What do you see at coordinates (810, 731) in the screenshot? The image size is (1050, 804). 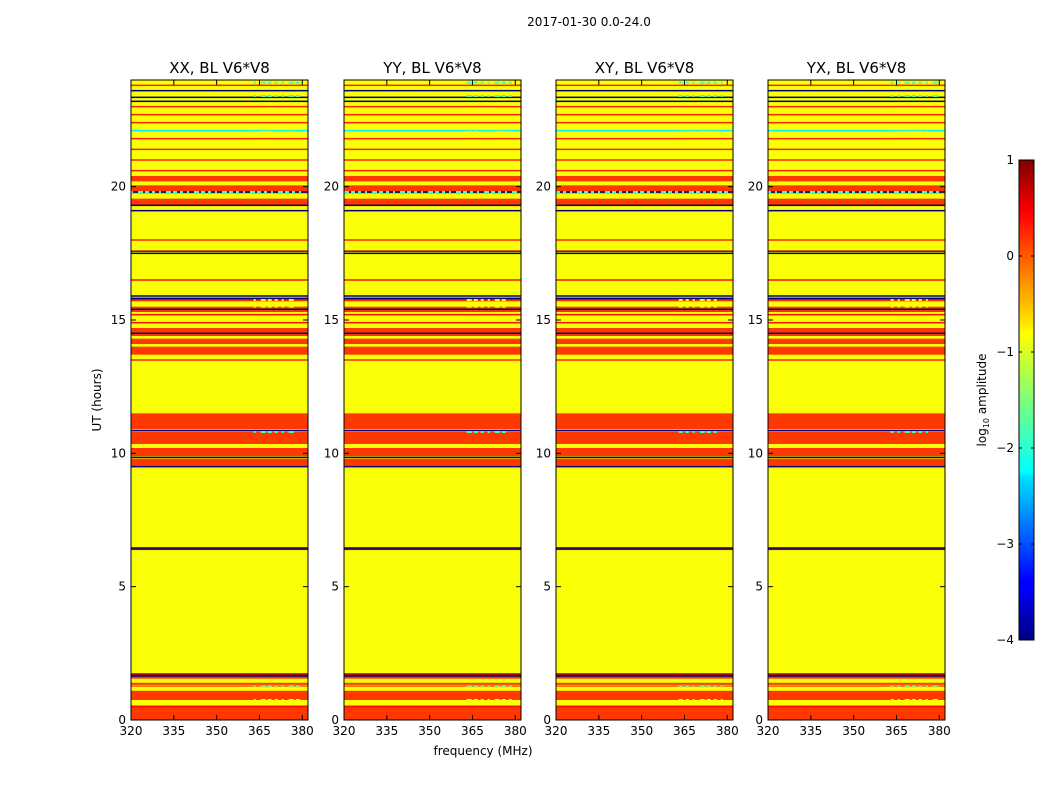 I see `x-tick-label: 335` at bounding box center [810, 731].